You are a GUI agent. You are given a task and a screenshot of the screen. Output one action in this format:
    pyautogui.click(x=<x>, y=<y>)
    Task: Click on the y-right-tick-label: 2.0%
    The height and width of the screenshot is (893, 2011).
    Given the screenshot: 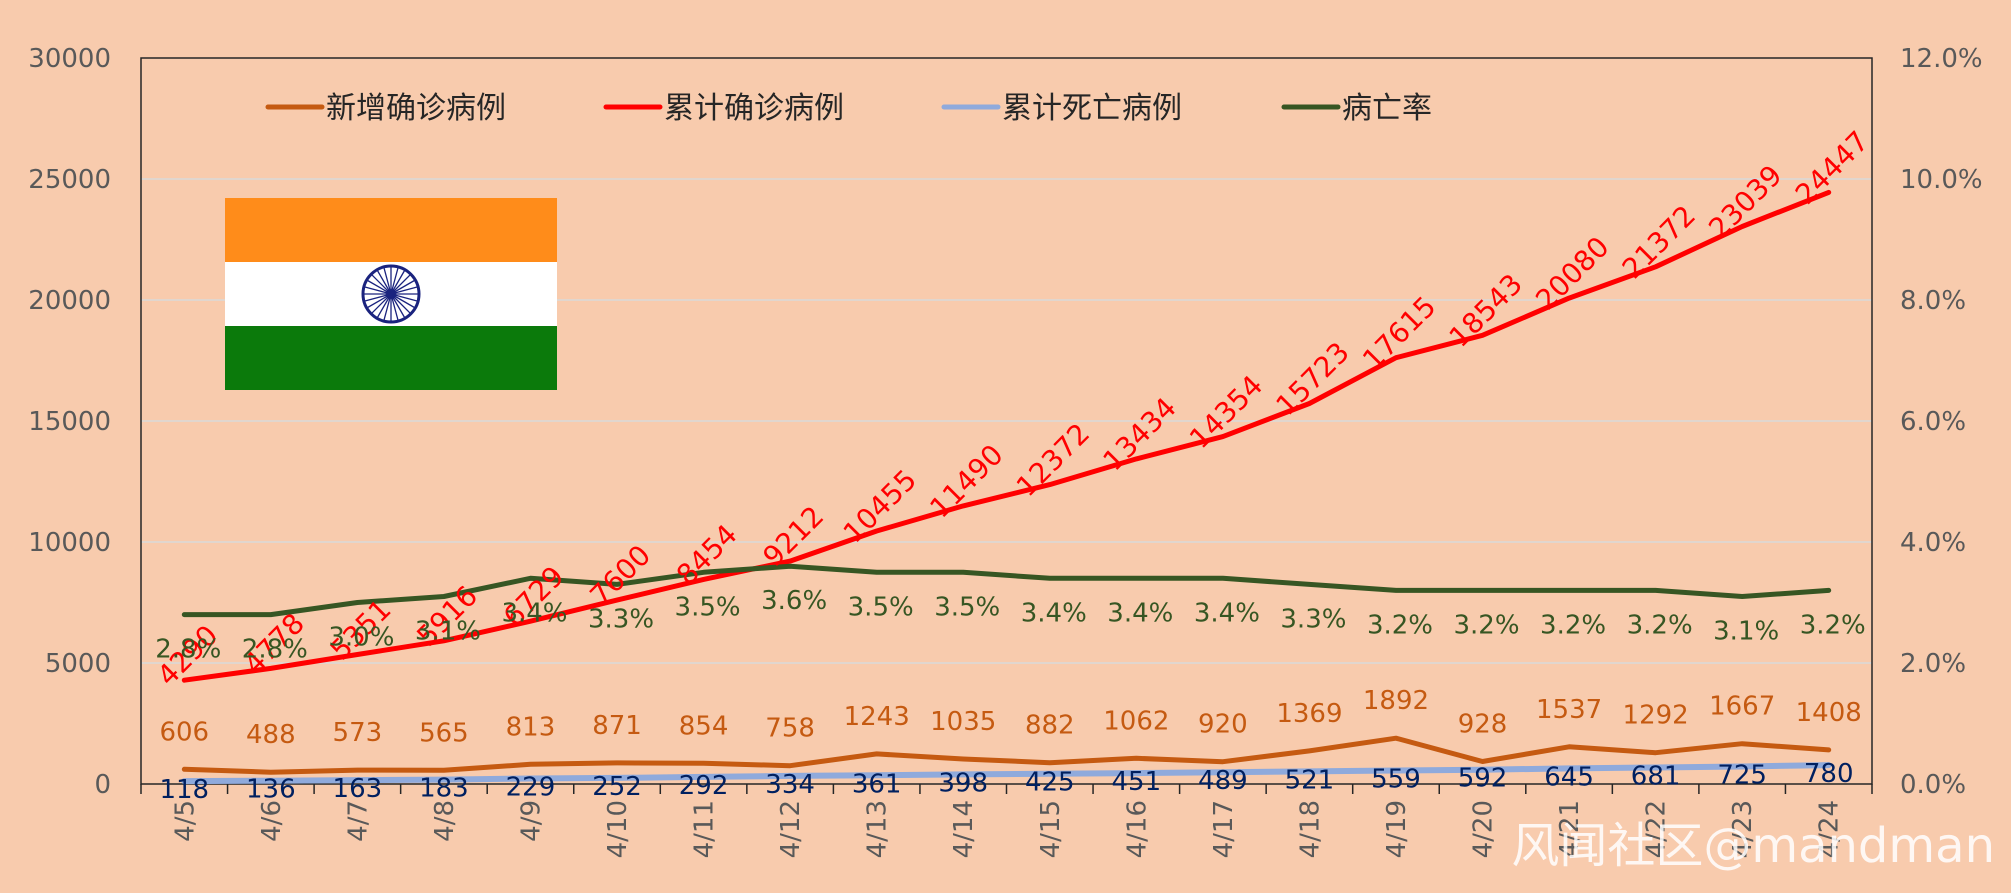 What is the action you would take?
    pyautogui.click(x=1933, y=664)
    